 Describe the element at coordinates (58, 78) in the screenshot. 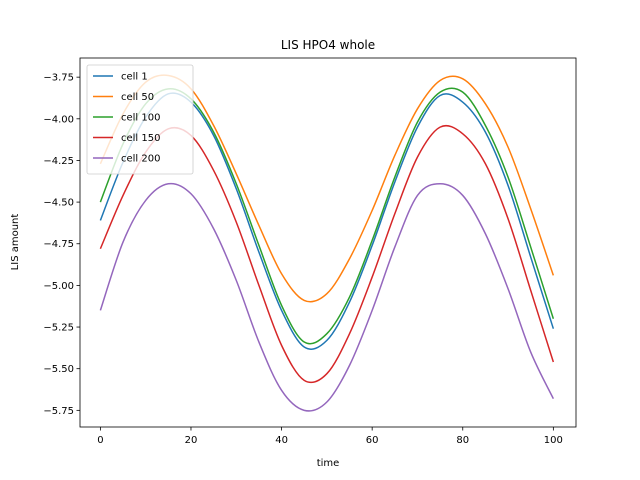

I see `y-tick-label: −3.75` at that location.